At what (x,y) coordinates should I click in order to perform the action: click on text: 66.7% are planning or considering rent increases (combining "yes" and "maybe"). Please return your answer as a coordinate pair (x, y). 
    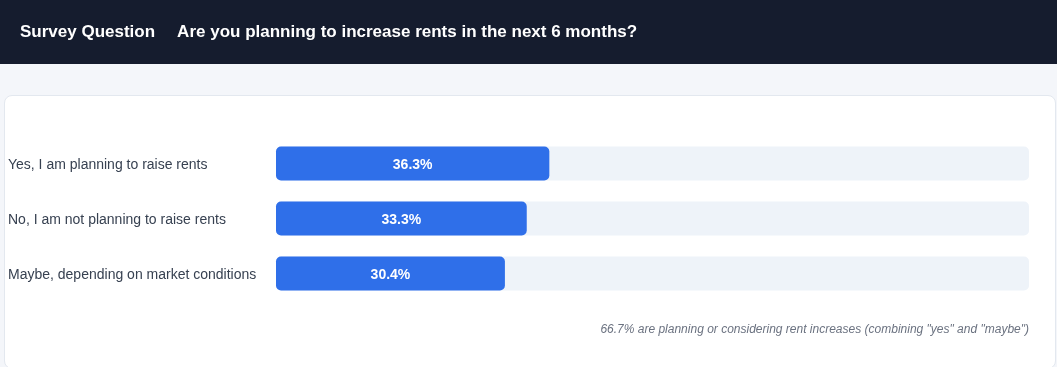
    Looking at the image, I should click on (814, 329).